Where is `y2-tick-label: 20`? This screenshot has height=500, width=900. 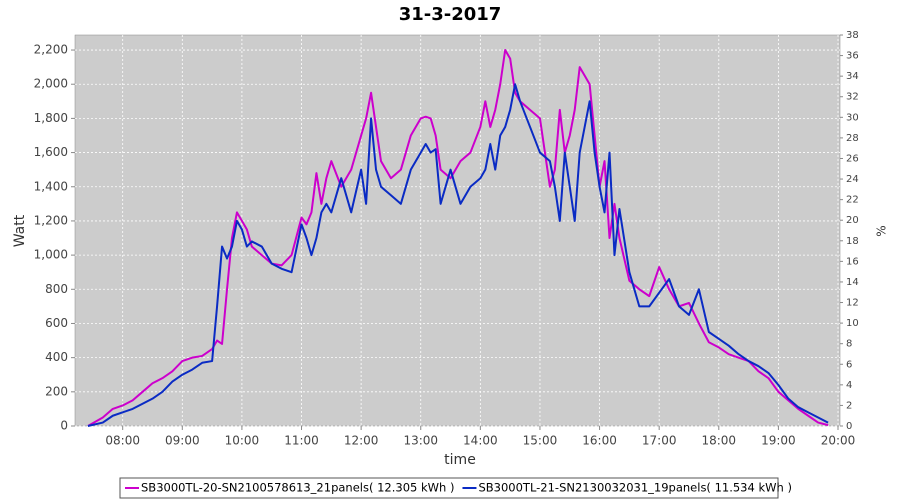 y2-tick-label: 20 is located at coordinates (852, 220).